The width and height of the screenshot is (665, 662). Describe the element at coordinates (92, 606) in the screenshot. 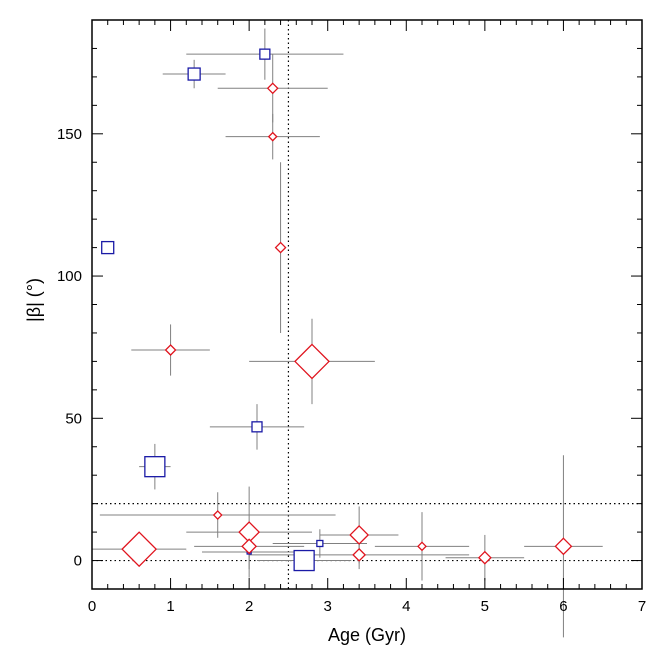

I see `x-tick-label: 0` at that location.